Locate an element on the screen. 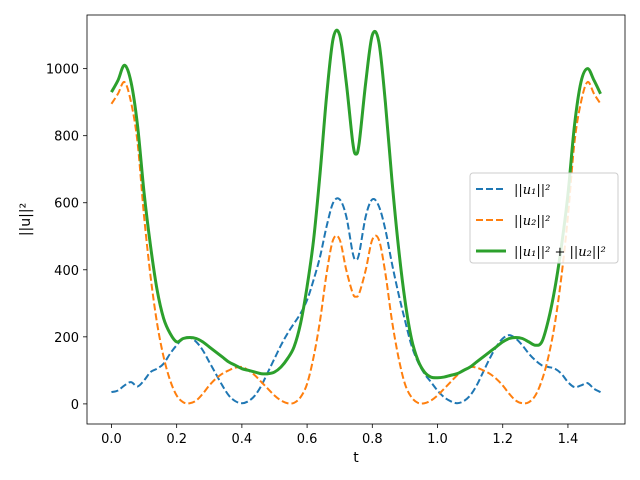 The width and height of the screenshot is (640, 480). x-tick-label: 0.4 is located at coordinates (242, 439).